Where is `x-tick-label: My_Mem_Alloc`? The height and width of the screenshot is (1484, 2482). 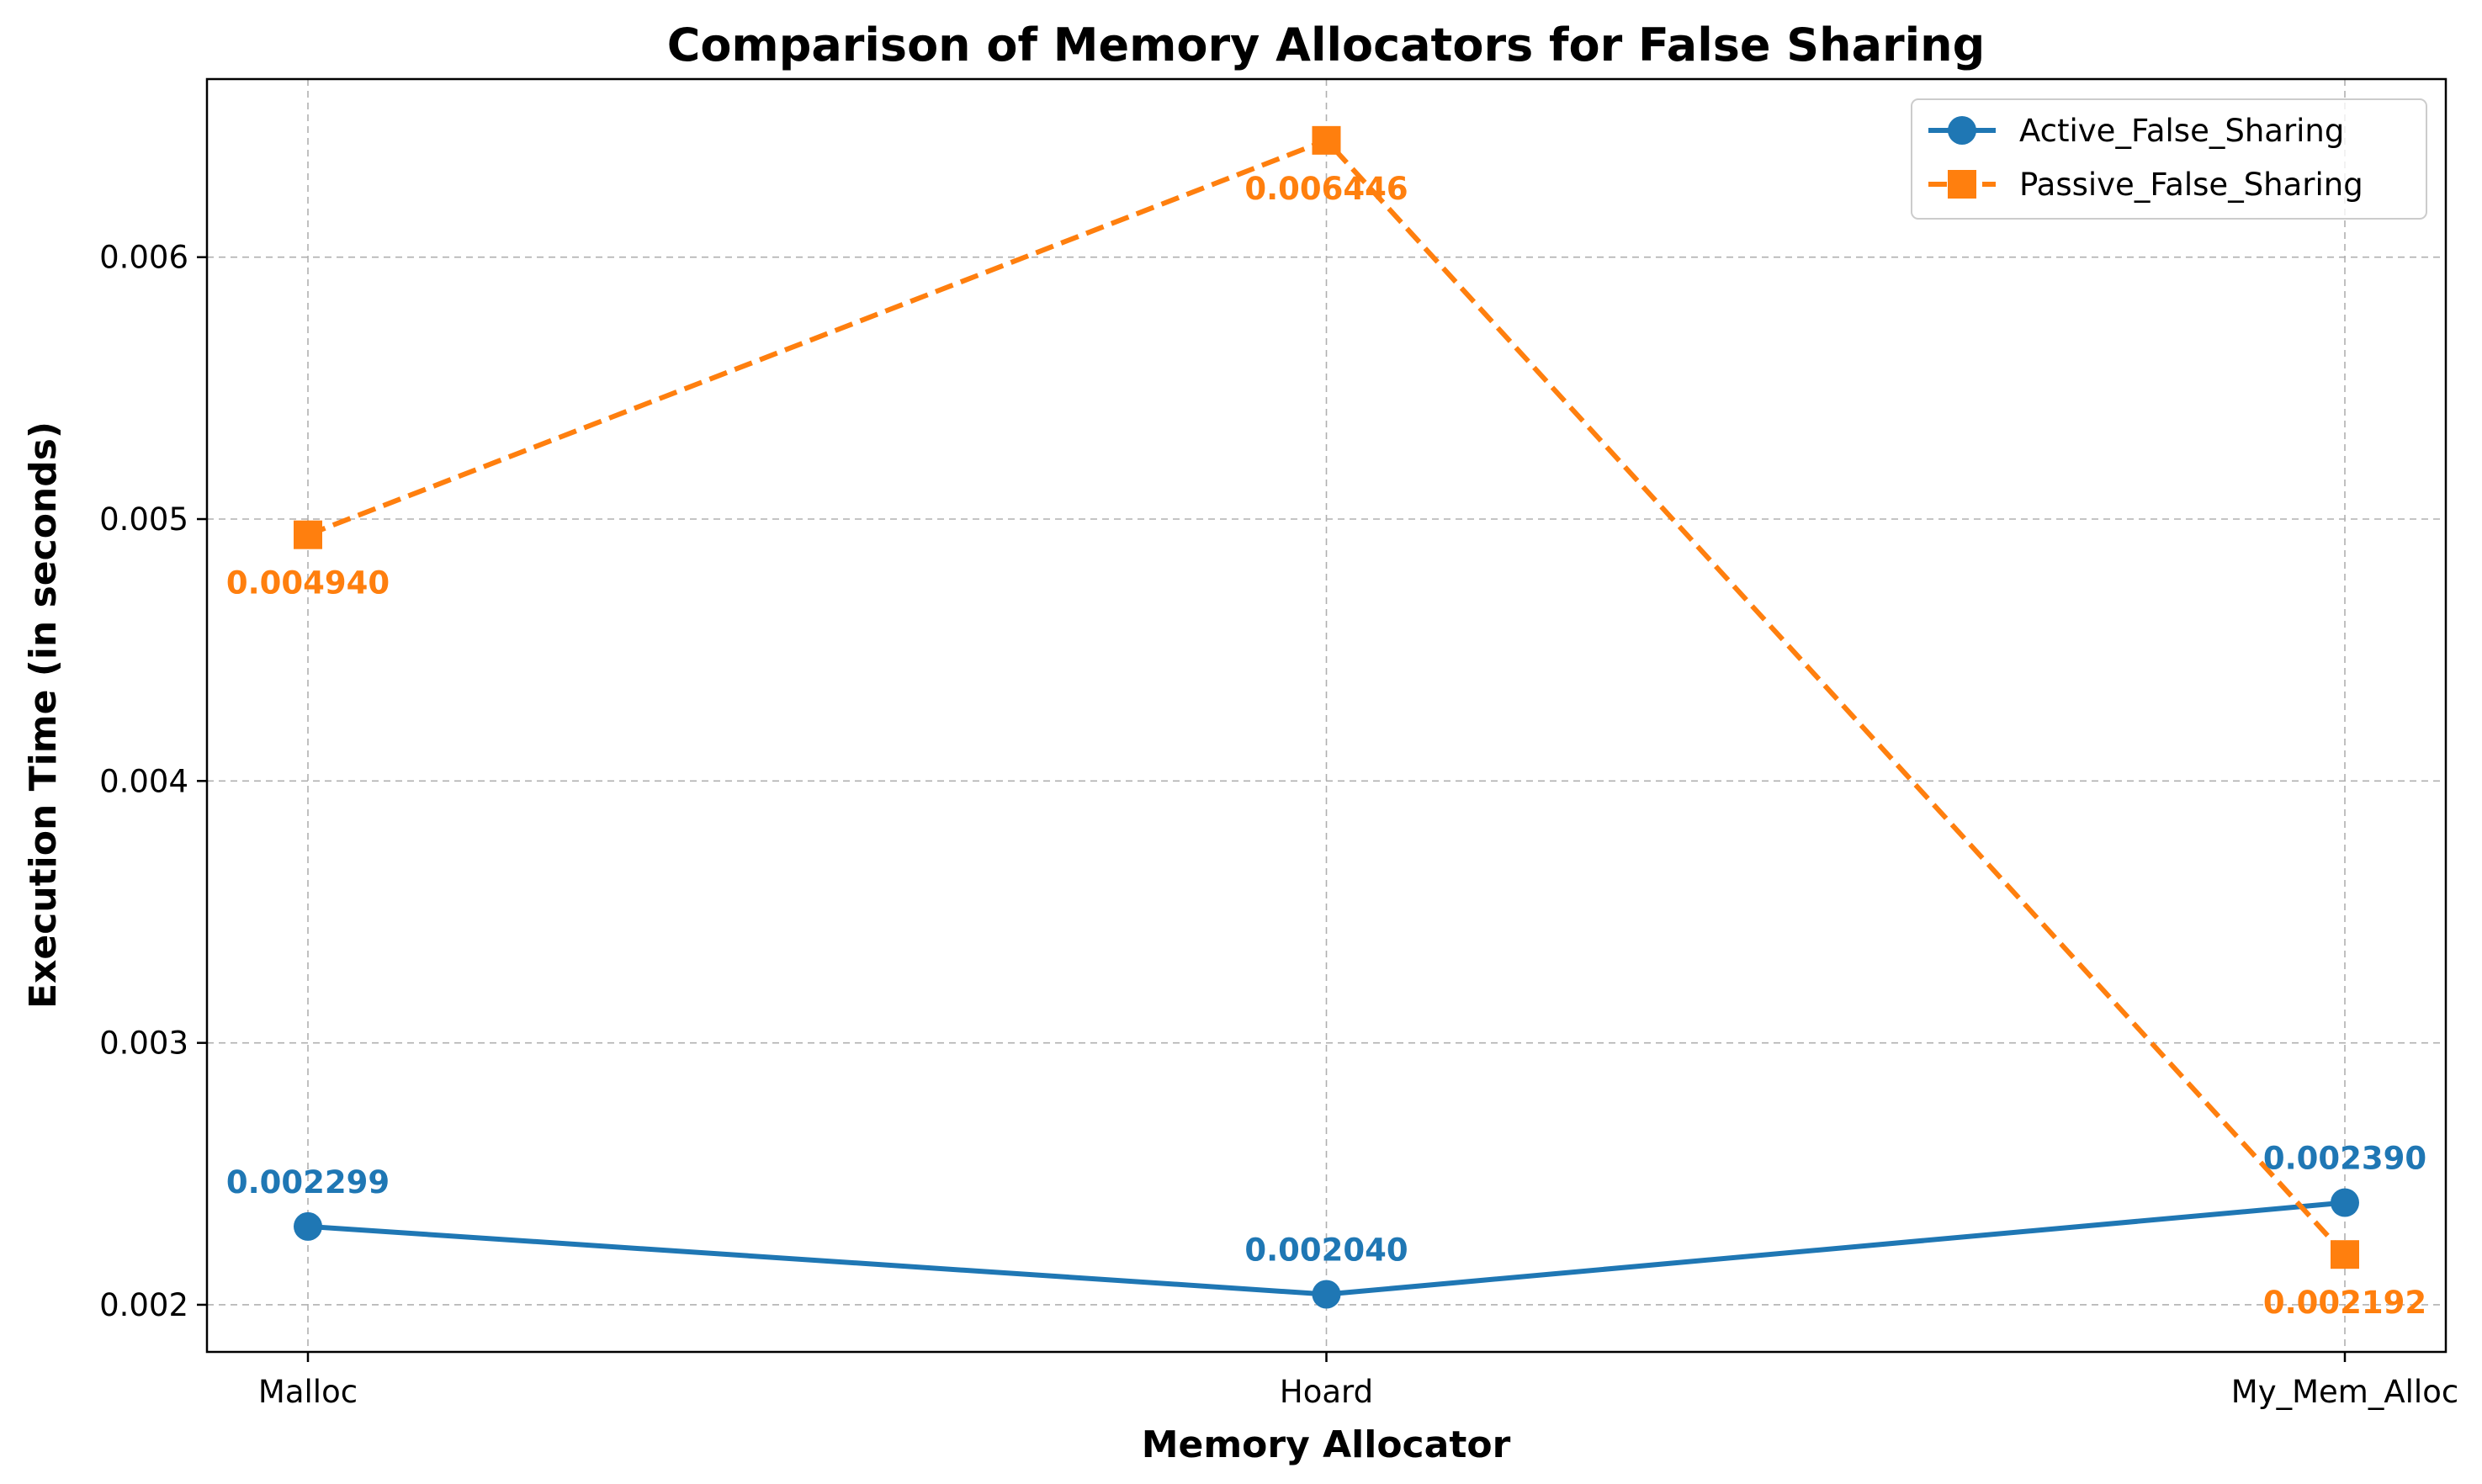
x-tick-label: My_Mem_Alloc is located at coordinates (2344, 1392).